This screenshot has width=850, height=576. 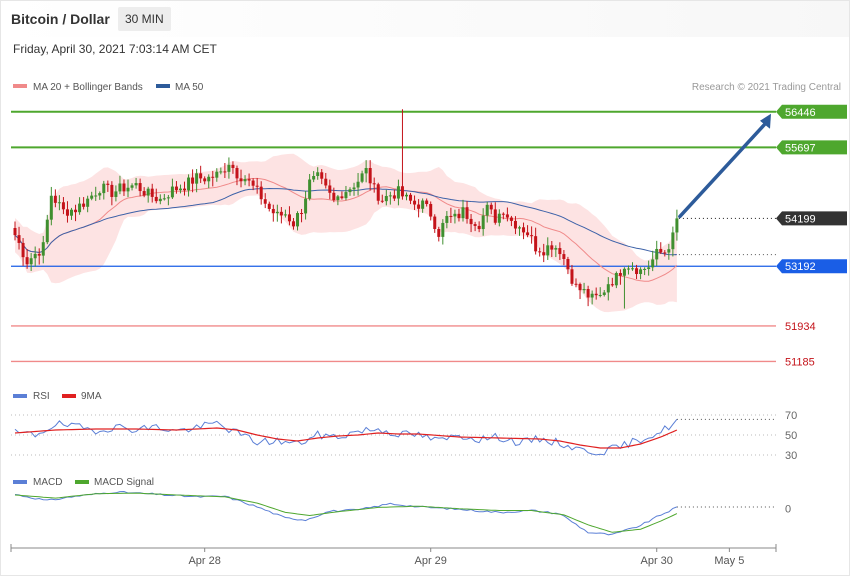 I want to click on legend-label-ma50: MA 50, so click(x=189, y=87).